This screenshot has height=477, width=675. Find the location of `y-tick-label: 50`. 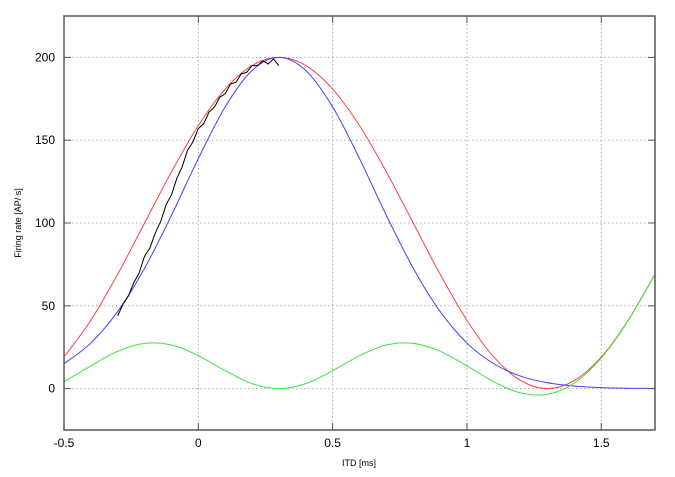

y-tick-label: 50 is located at coordinates (49, 306).